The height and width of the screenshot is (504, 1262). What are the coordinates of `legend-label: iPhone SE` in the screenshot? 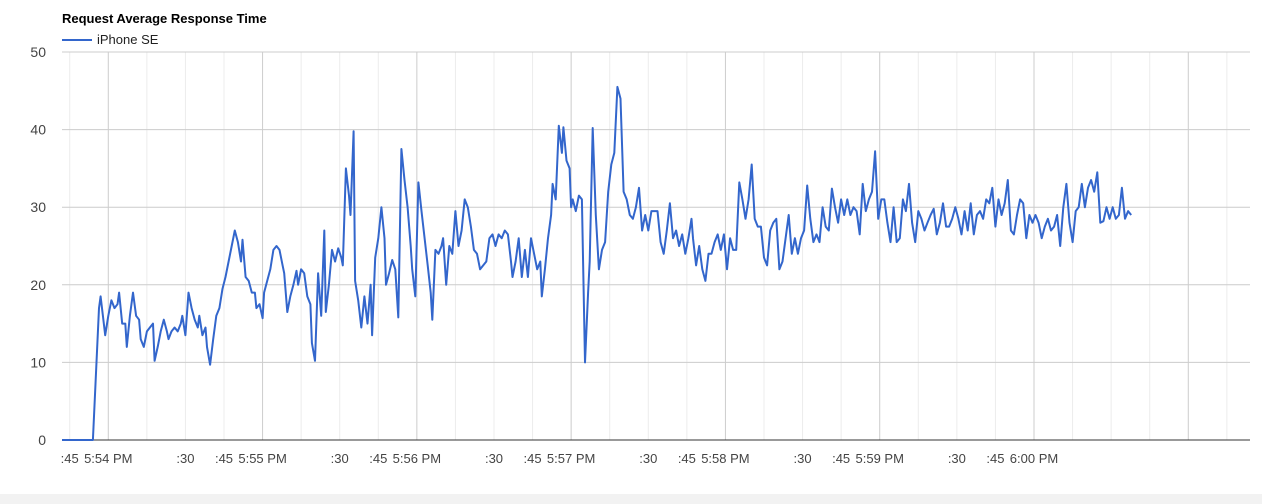 It's located at (128, 39).